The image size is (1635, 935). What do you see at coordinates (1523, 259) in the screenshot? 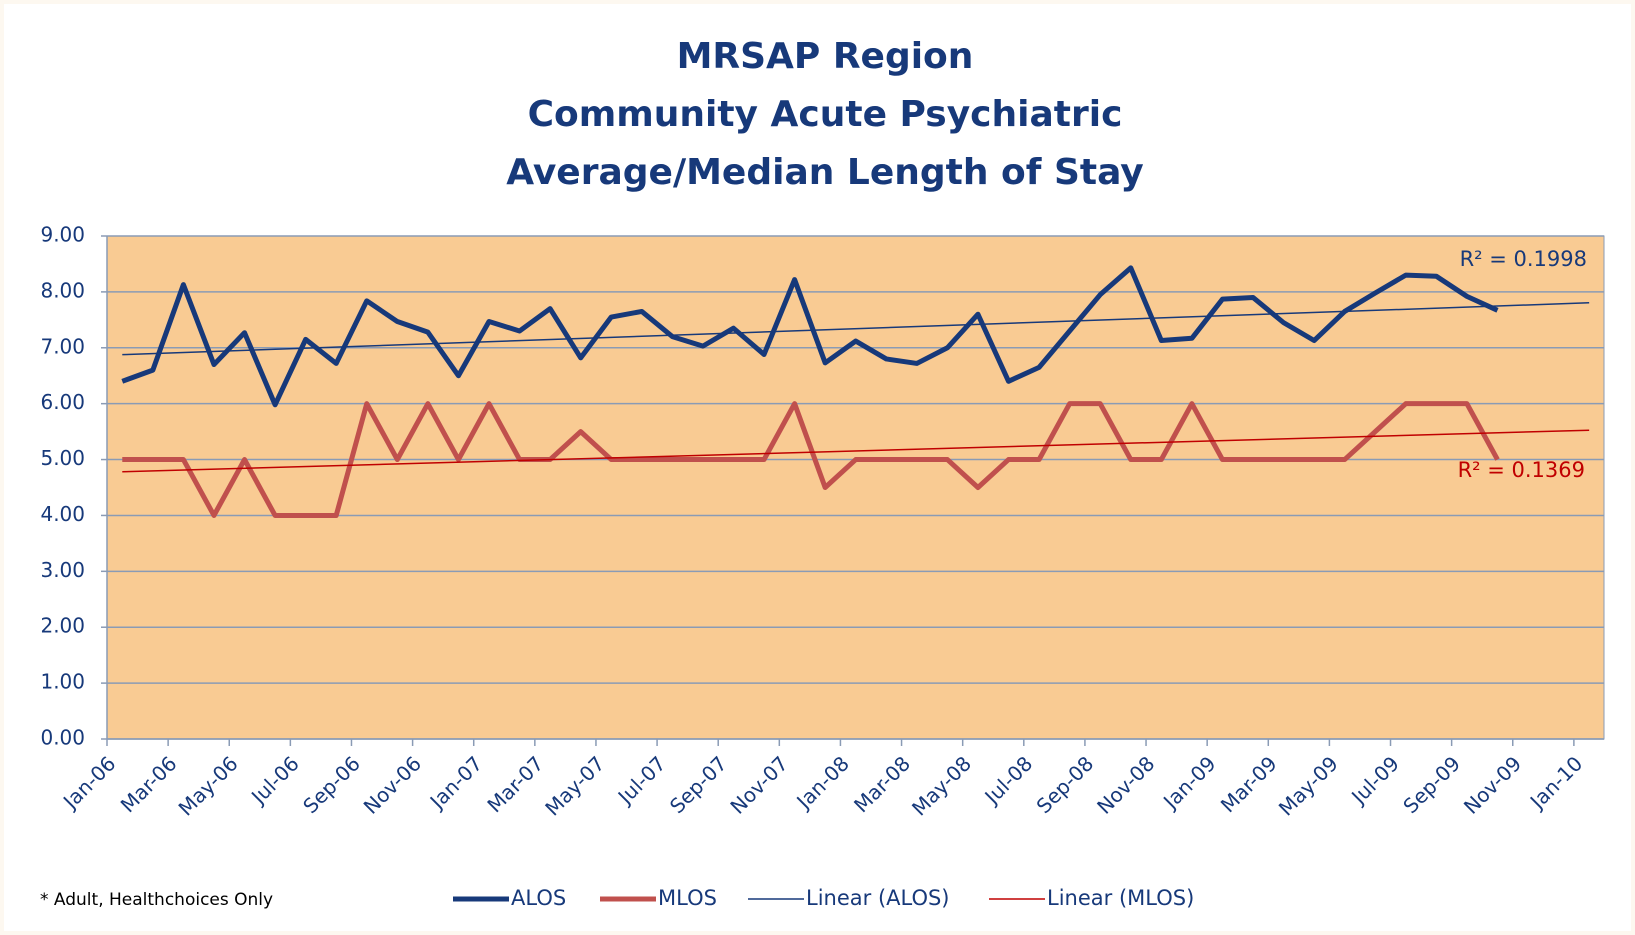
I see `r-squared-label: R² = 0.1998` at bounding box center [1523, 259].